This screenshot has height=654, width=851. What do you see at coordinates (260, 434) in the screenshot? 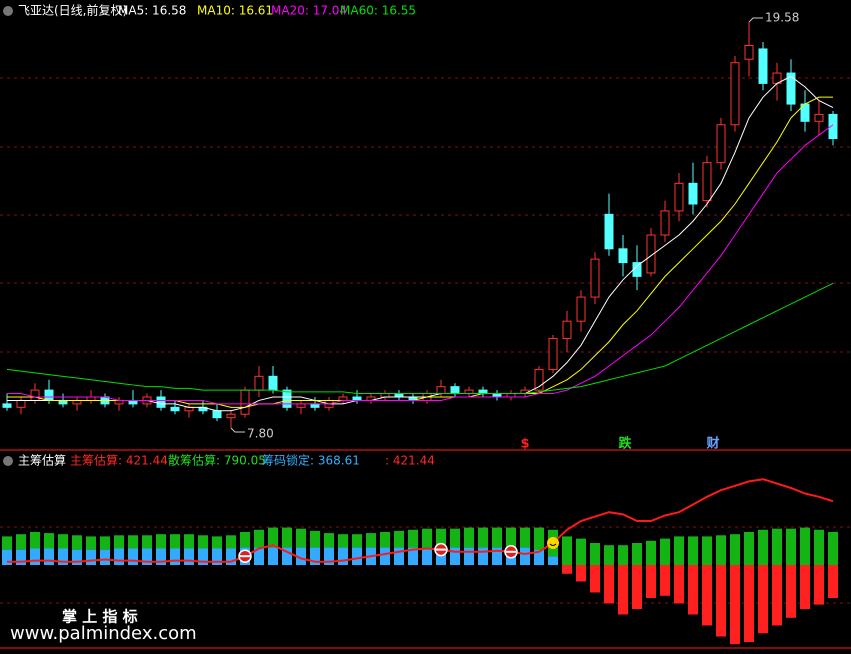
I see `low-label: 7.80` at bounding box center [260, 434].